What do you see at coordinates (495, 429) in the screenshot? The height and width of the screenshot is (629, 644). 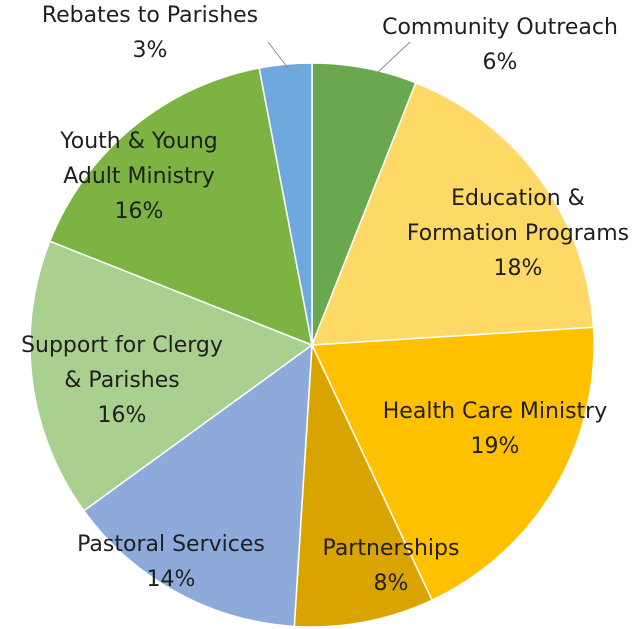 I see `data-label-health-care-ministry: Health Care Ministry 19%` at bounding box center [495, 429].